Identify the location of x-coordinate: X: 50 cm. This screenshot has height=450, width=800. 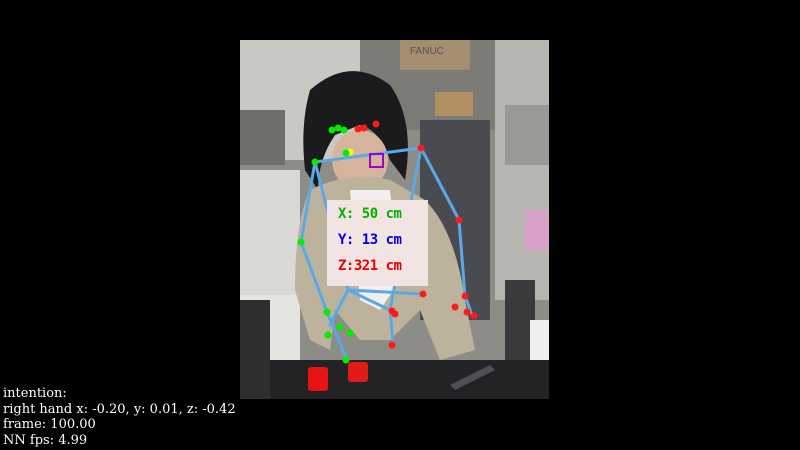
(370, 214).